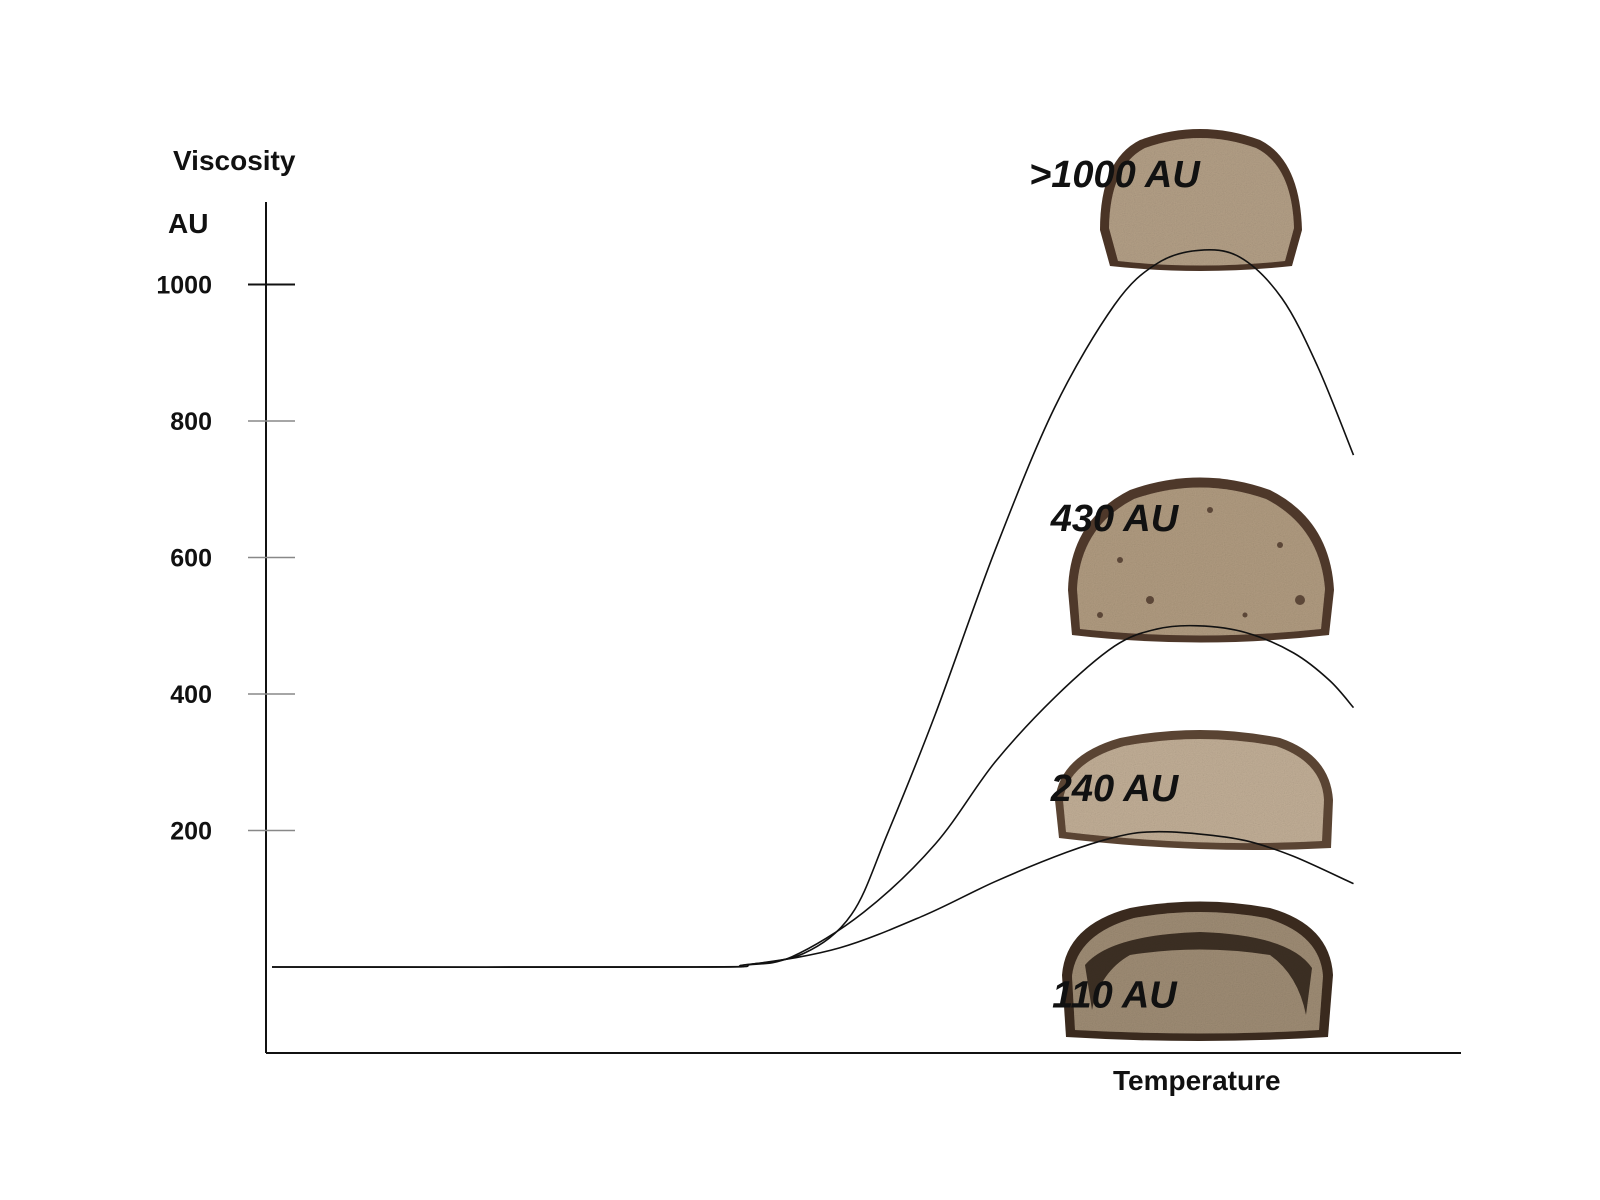 This screenshot has width=1600, height=1200. I want to click on y-ticks: 1000 800 600 400 200, so click(225, 559).